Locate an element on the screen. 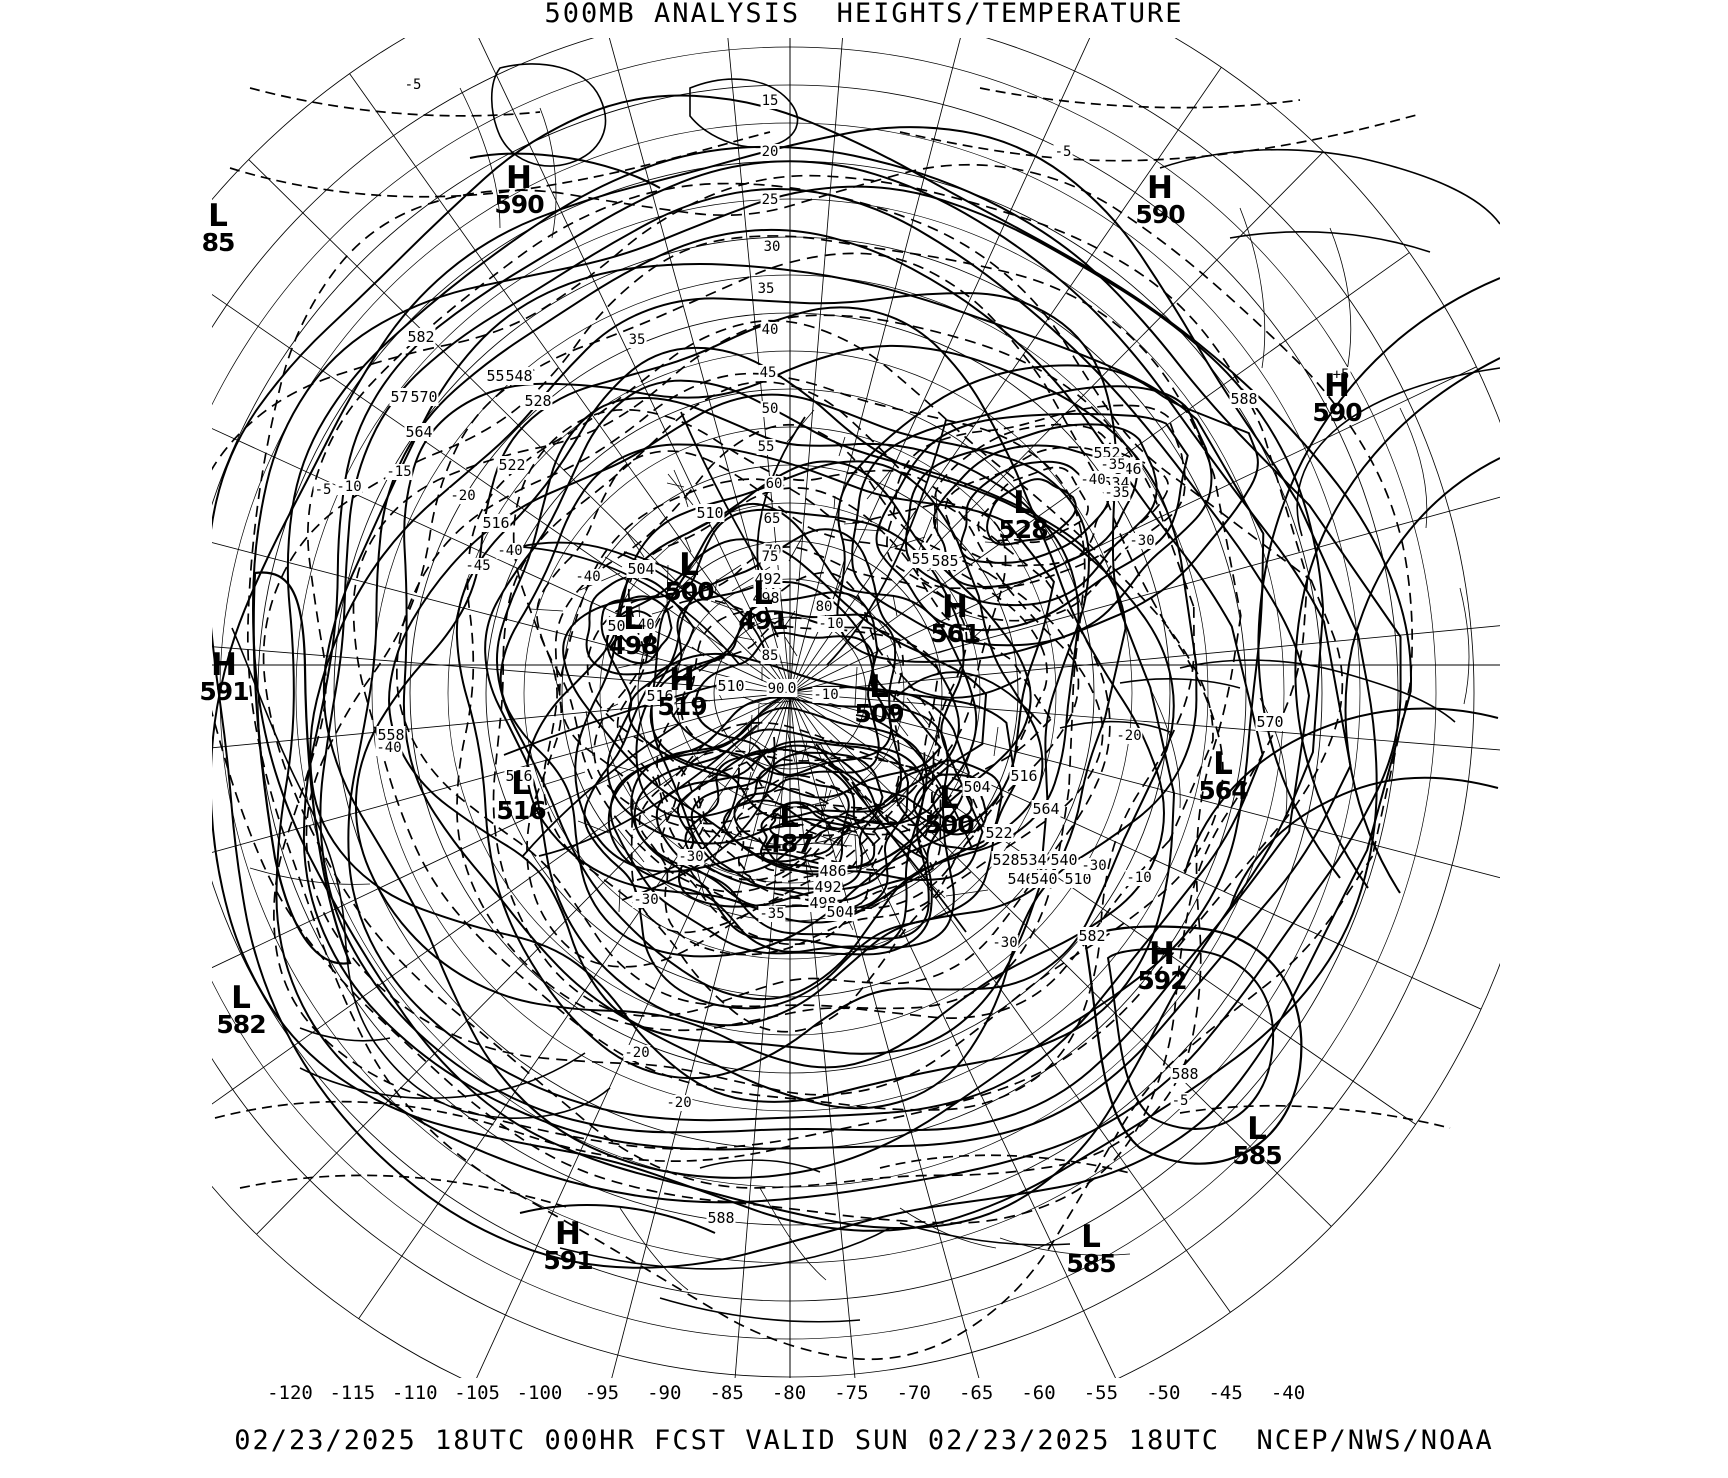 The height and width of the screenshot is (1478, 1728). page-title: 500MB ANALYSIS HEIGHTS/TEMPERATURE is located at coordinates (864, 14).